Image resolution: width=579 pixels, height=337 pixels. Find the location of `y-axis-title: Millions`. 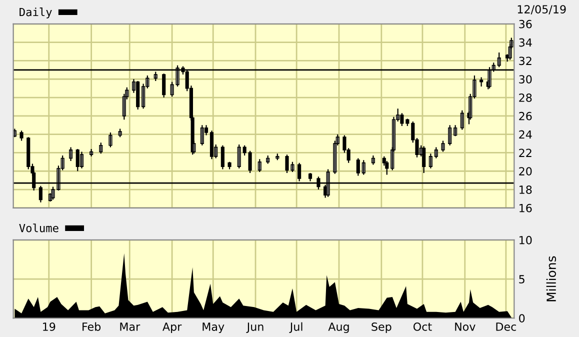

y-axis-title: Millions is located at coordinates (551, 279).